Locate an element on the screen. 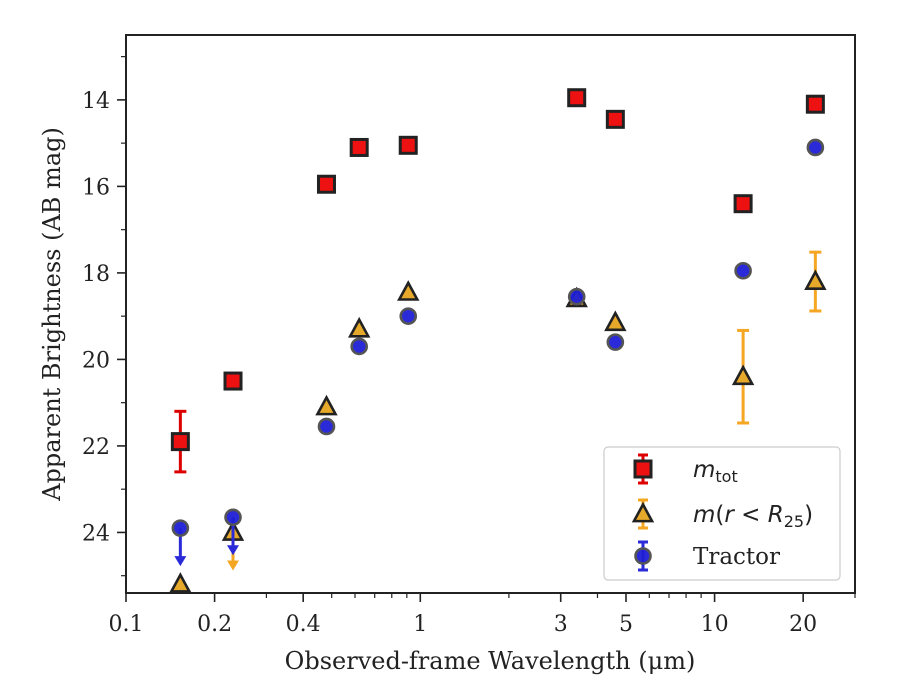 This screenshot has height=700, width=900. x-tick-label: 10 is located at coordinates (715, 624).